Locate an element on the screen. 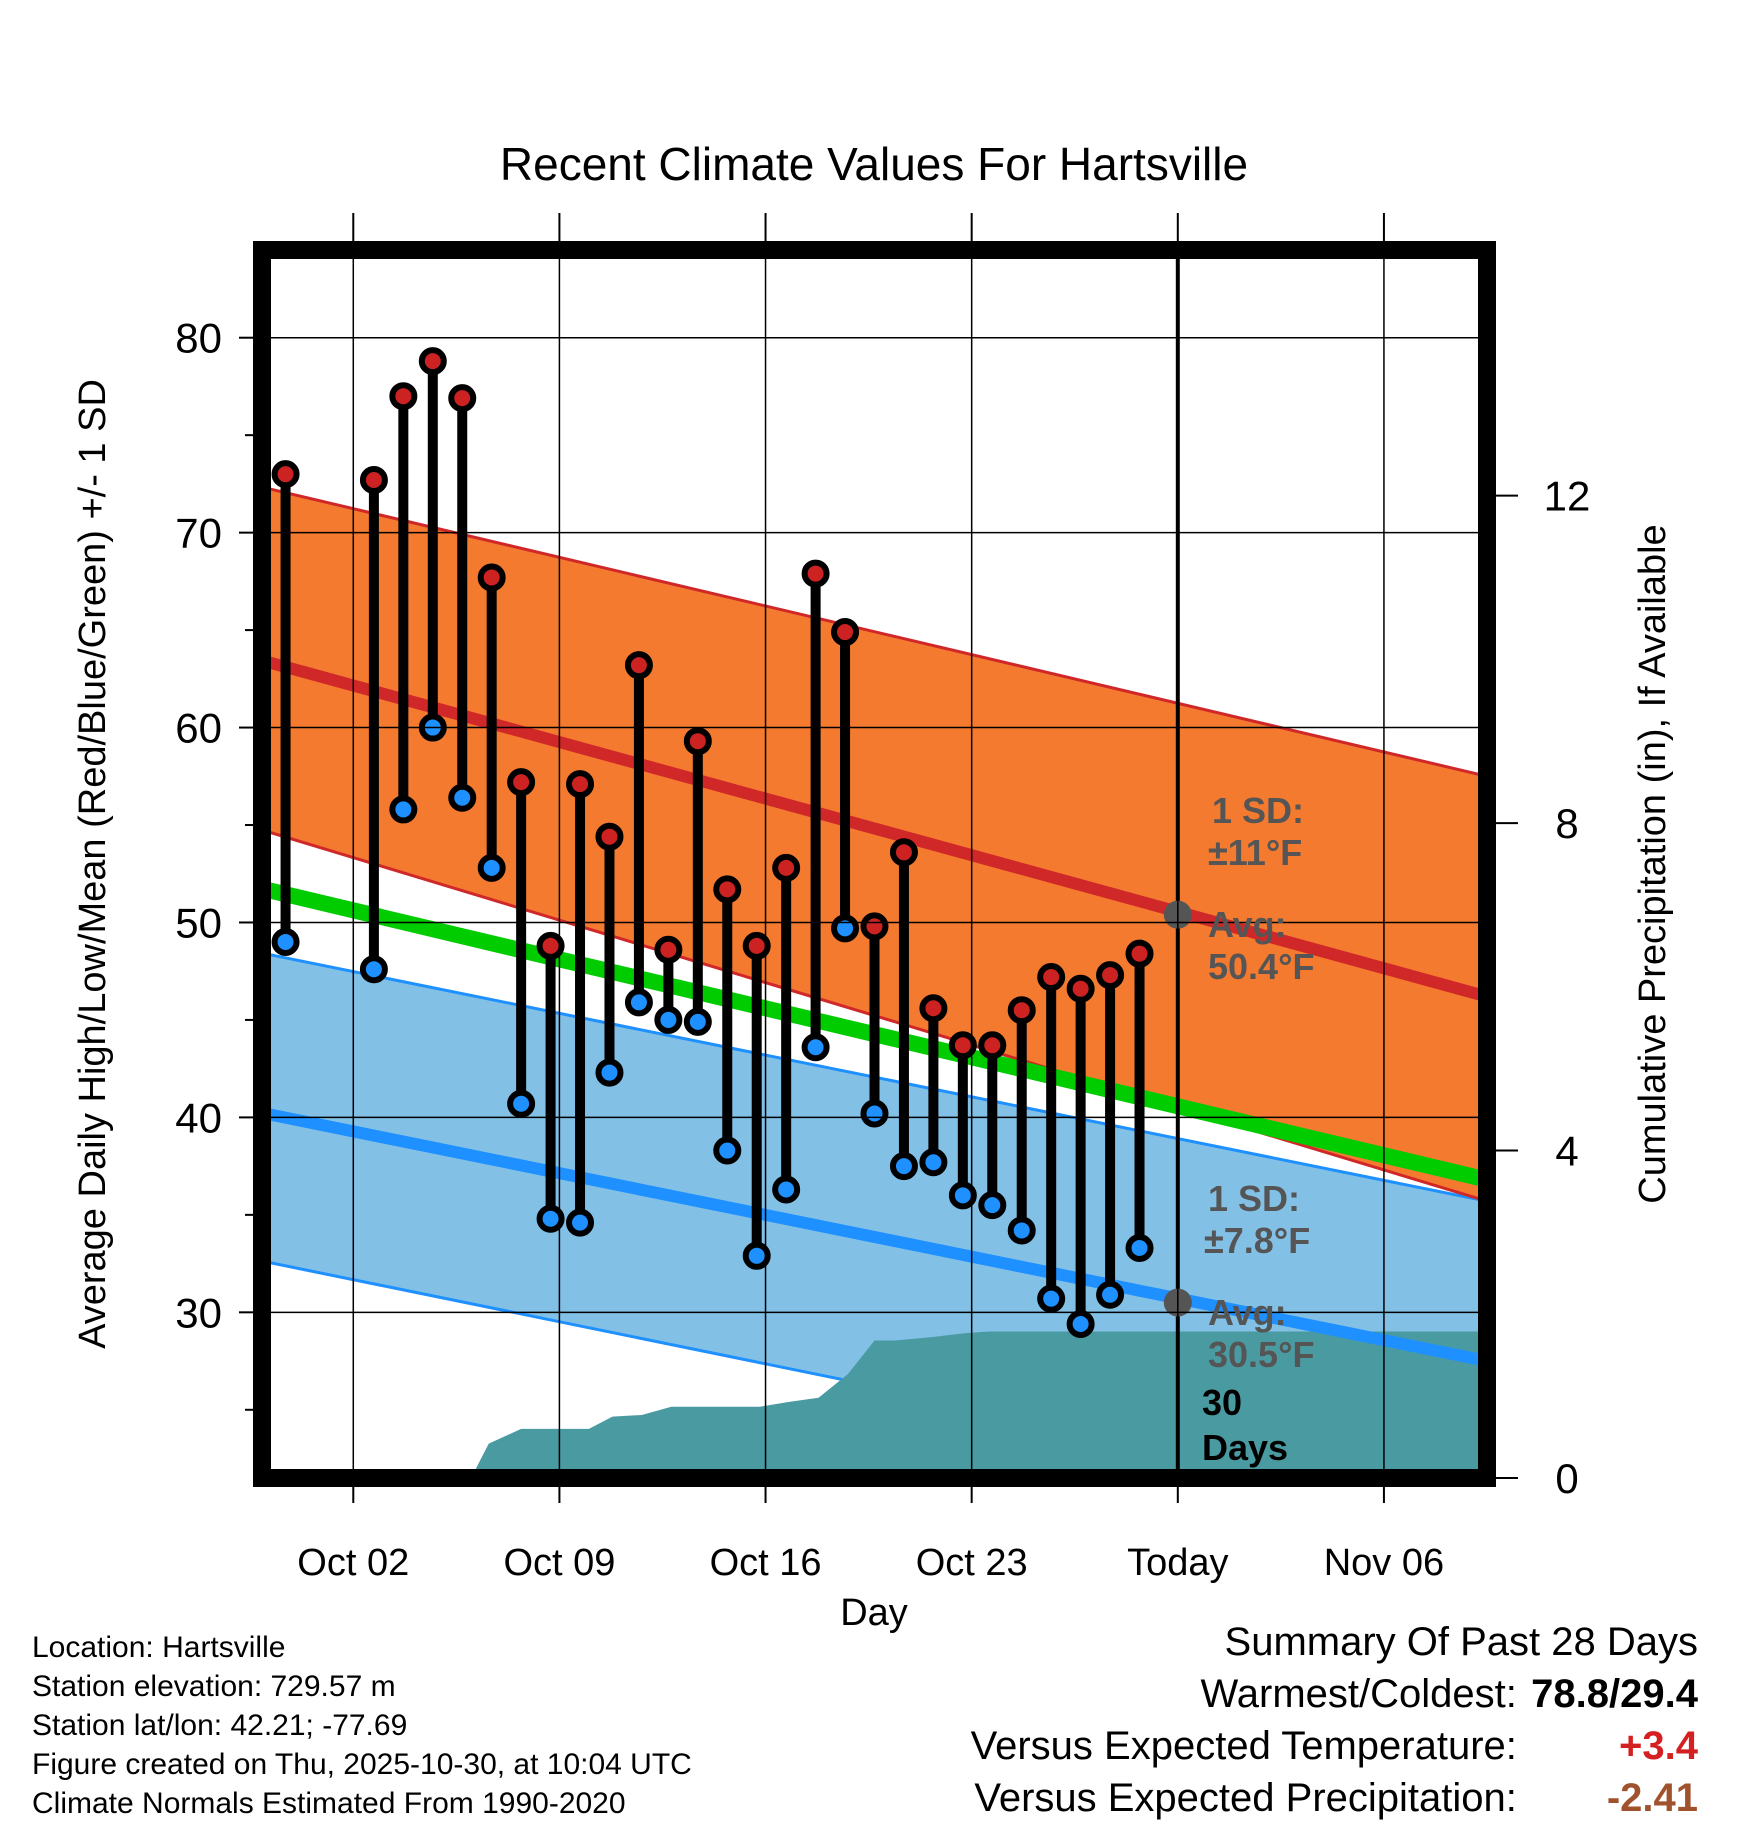 The height and width of the screenshot is (1828, 1748). summary-warm-cold: Warmest/Coldest: 78.8/29.4 is located at coordinates (1335, 1694).